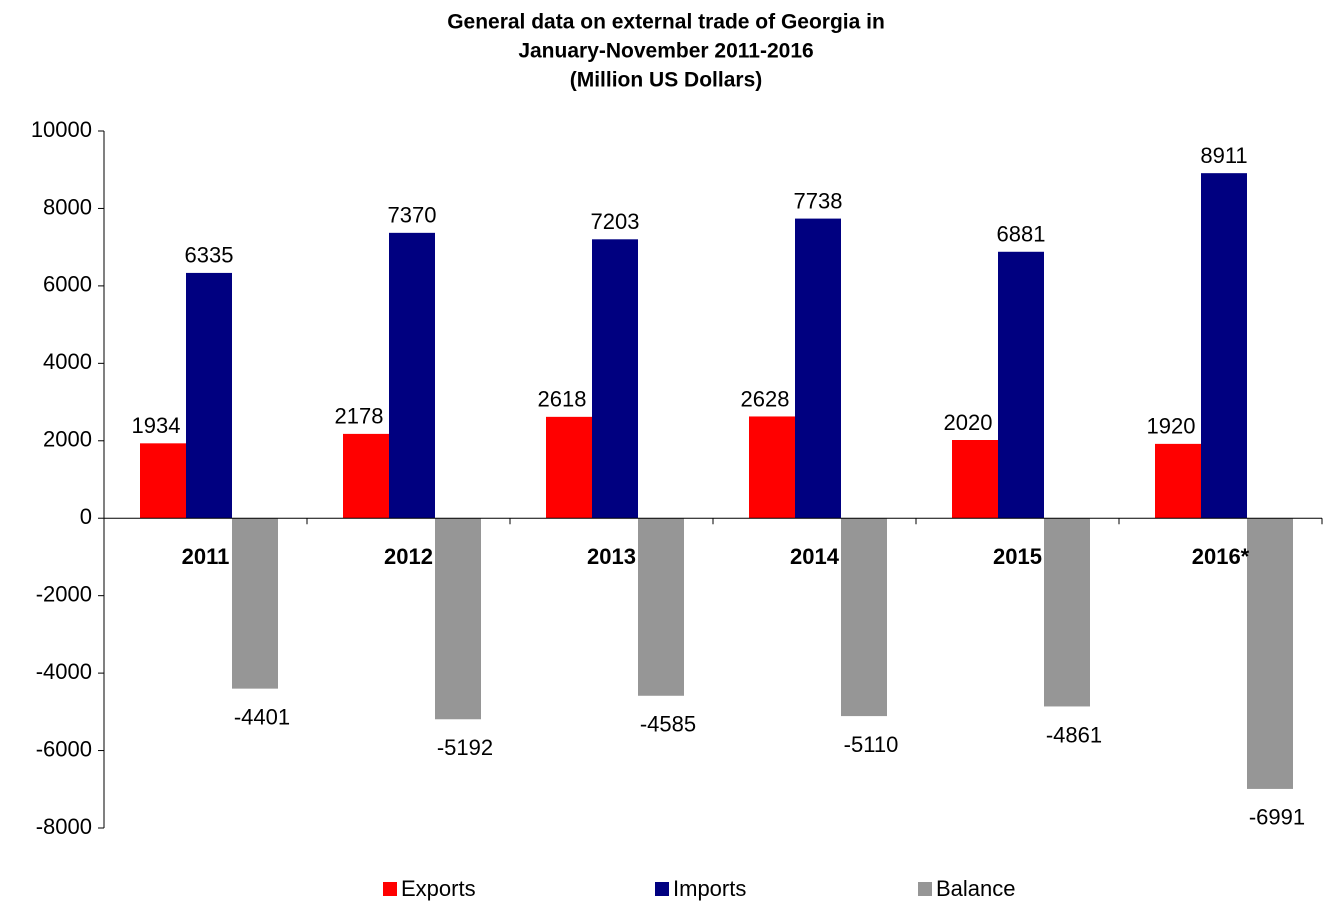  Describe the element at coordinates (976, 888) in the screenshot. I see `legend-label: Balance` at that location.